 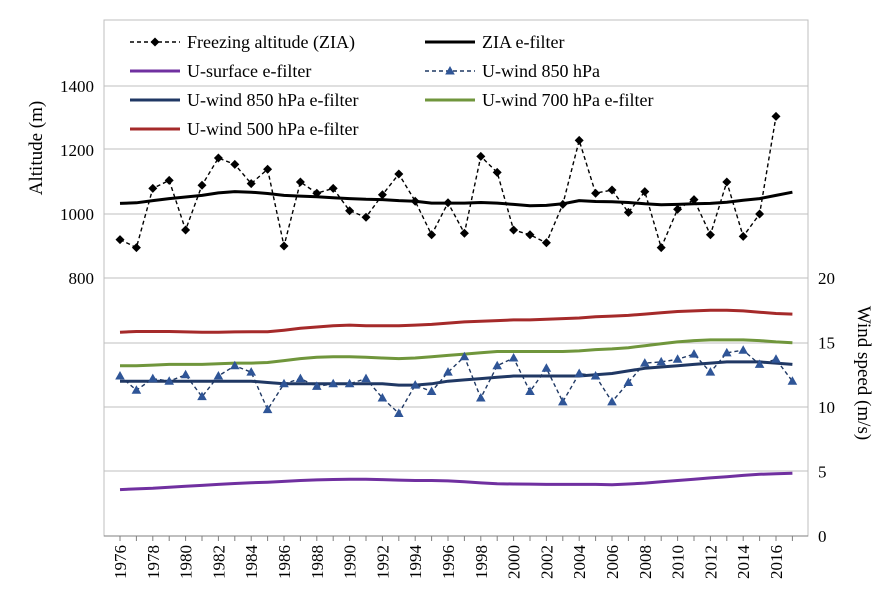 I want to click on right-tick-label: 15, so click(x=826, y=343).